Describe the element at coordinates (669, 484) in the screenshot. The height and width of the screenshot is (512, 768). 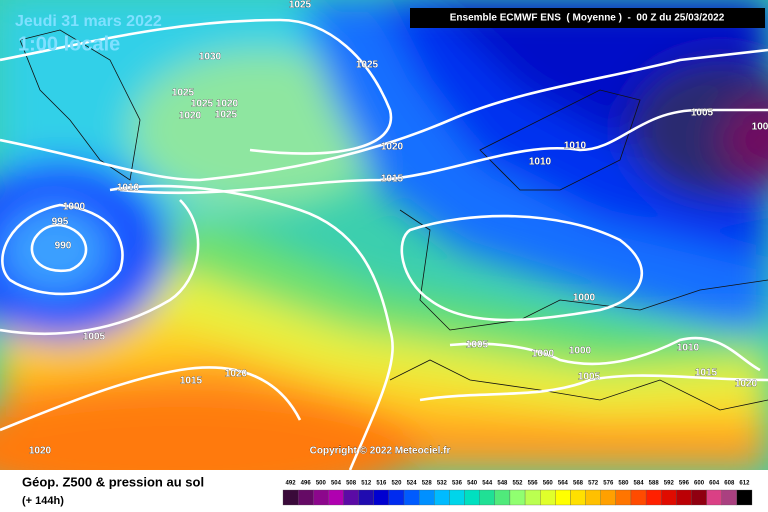
I see `scale-label: 592` at that location.